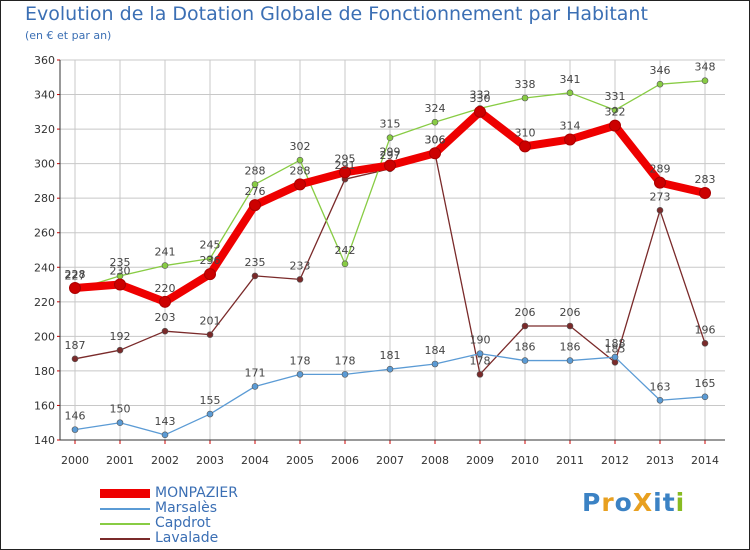 Image resolution: width=750 pixels, height=550 pixels. What do you see at coordinates (300, 170) in the screenshot?
I see `data-label: 288` at bounding box center [300, 170].